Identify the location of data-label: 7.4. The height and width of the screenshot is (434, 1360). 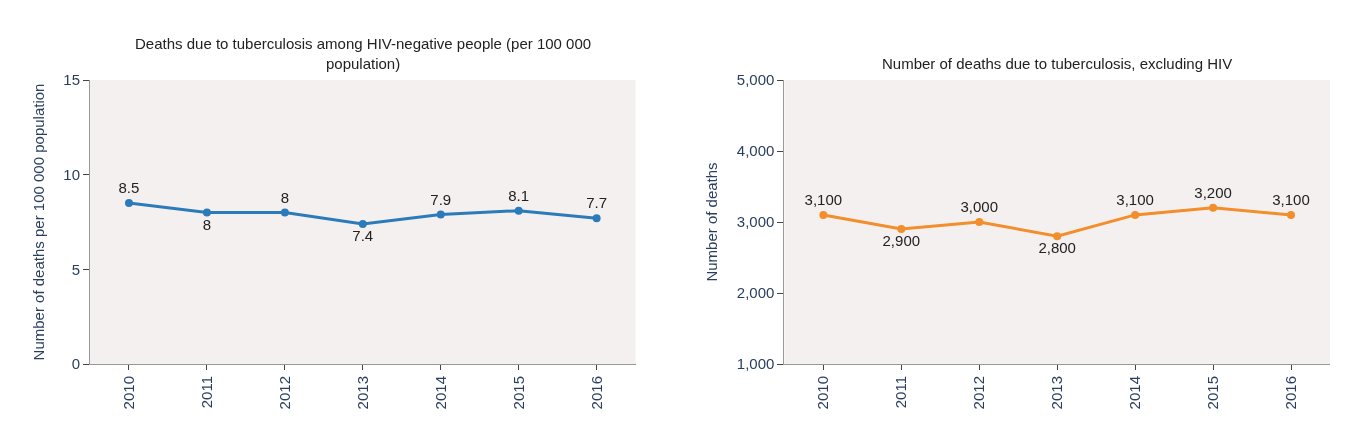
(363, 236).